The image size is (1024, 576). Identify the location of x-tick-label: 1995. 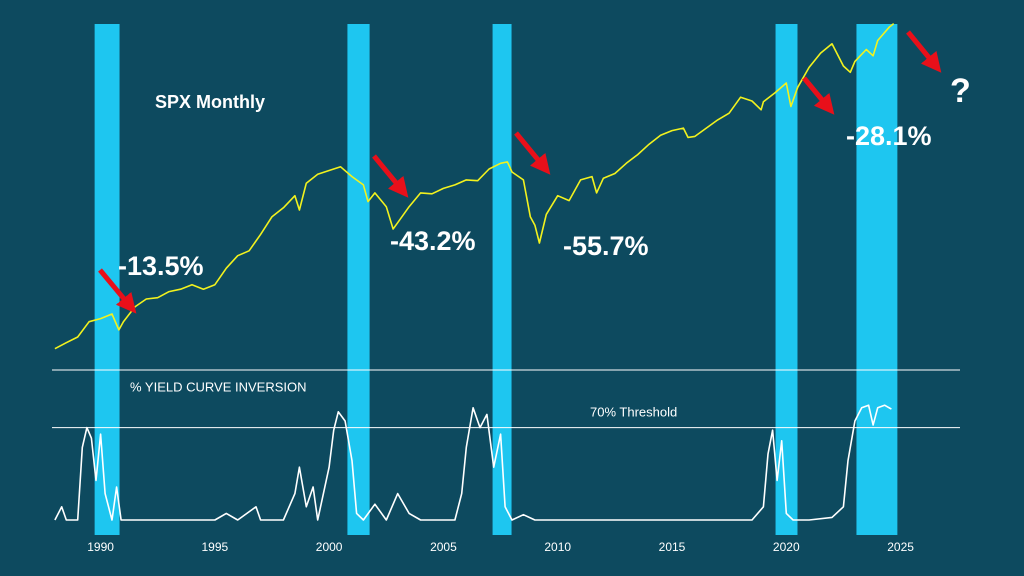
(215, 547).